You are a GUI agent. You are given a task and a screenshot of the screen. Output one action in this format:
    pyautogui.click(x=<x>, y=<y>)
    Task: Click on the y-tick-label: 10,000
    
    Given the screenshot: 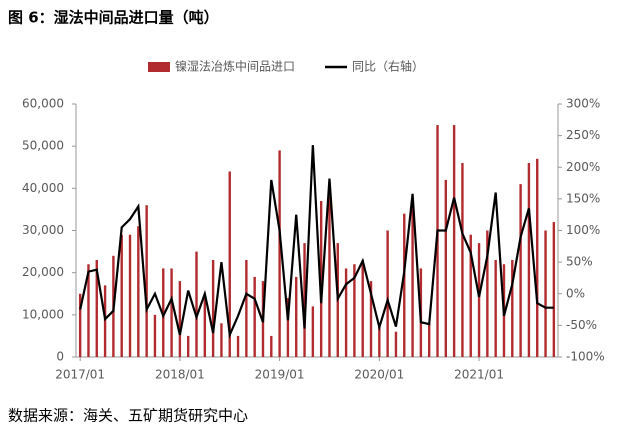 What is the action you would take?
    pyautogui.click(x=43, y=314)
    